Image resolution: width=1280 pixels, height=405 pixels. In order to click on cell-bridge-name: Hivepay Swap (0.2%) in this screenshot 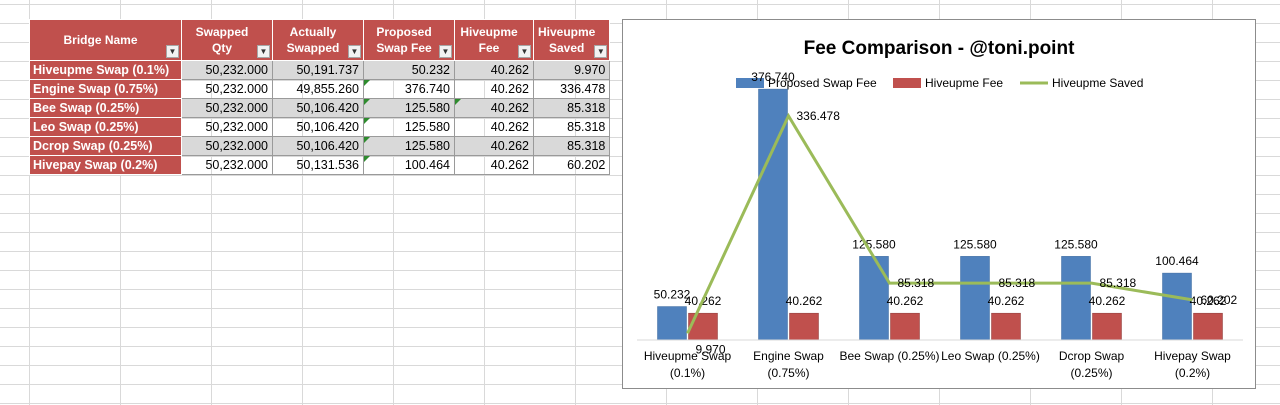, I will do `click(105, 165)`.